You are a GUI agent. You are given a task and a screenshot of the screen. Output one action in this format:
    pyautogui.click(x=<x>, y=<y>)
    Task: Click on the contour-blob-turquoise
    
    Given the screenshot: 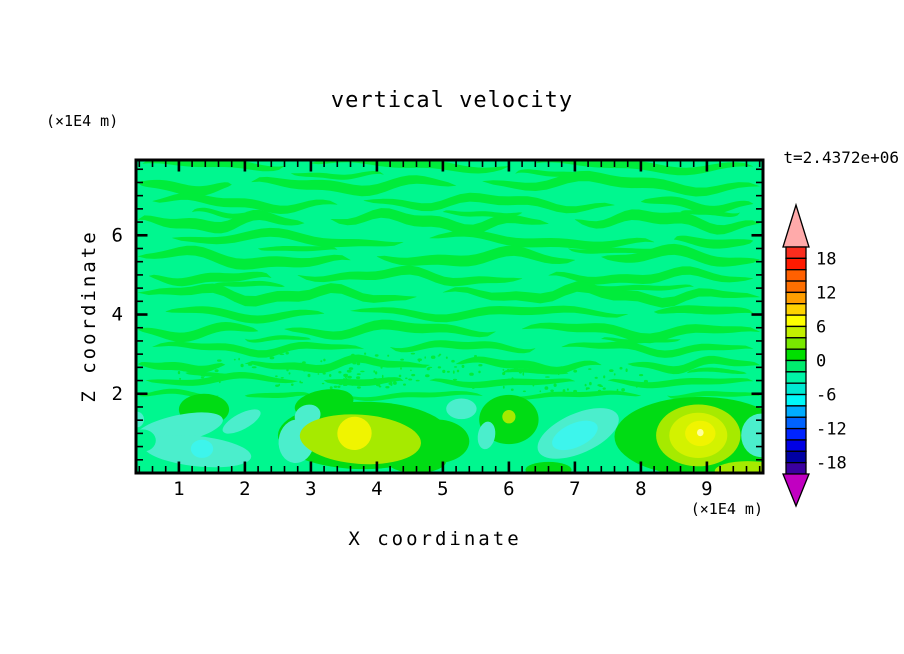 What is the action you would take?
    pyautogui.click(x=241, y=421)
    